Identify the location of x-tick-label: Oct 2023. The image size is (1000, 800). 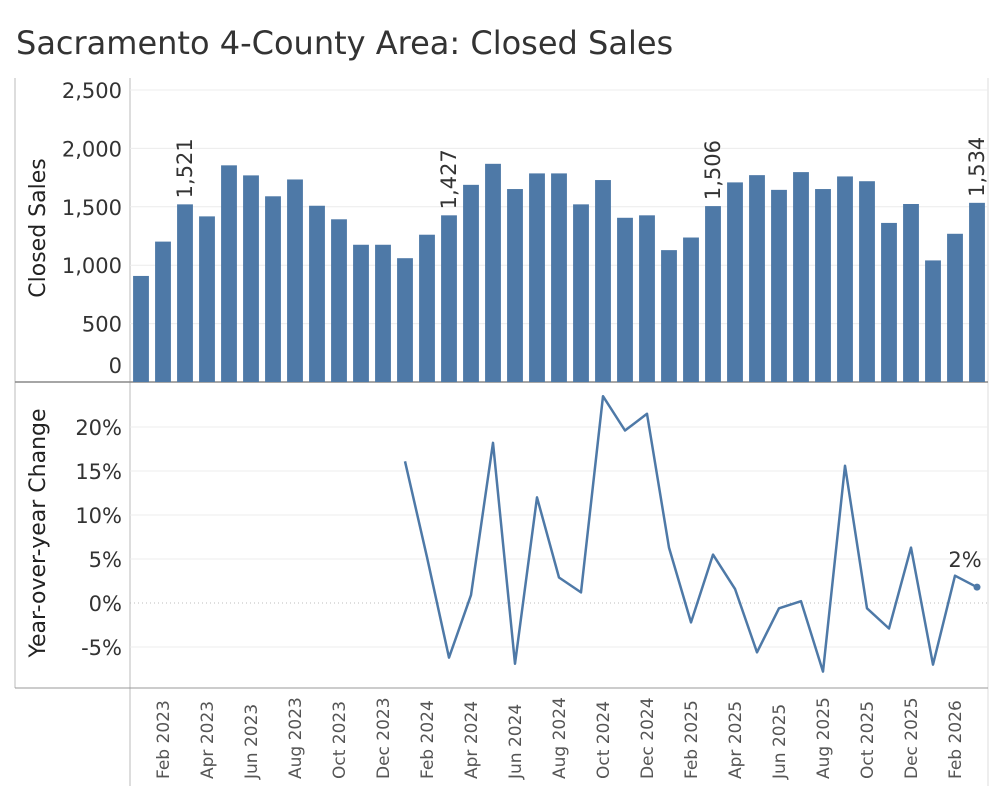
(340, 740).